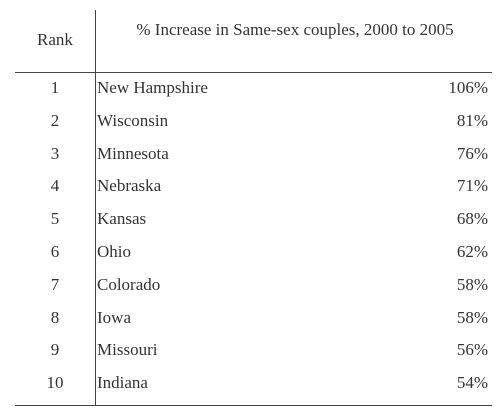 The width and height of the screenshot is (500, 418). I want to click on state-cell: Indiana, so click(122, 383).